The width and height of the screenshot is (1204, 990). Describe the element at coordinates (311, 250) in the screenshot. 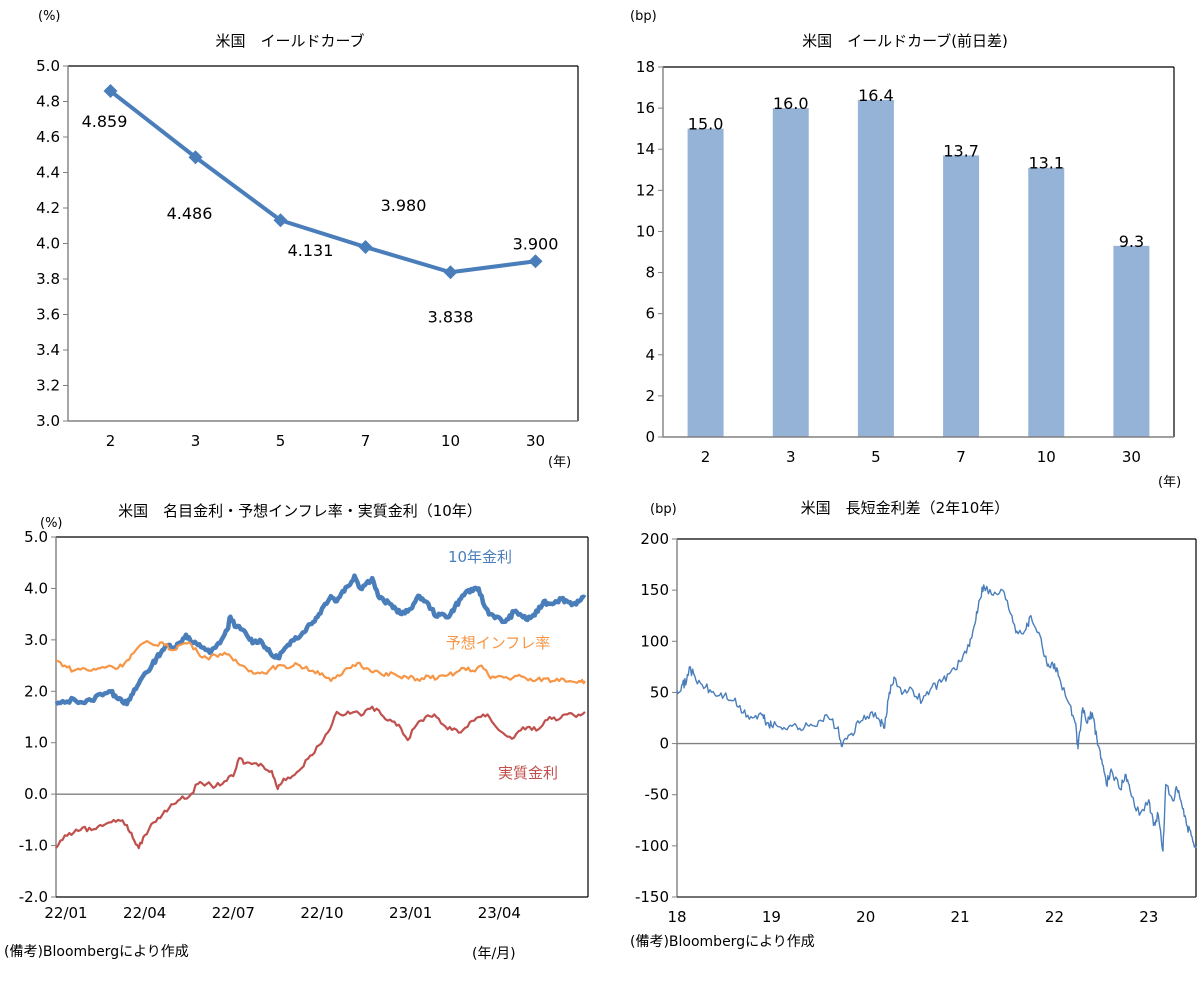

I see `data-label: 4.131` at that location.